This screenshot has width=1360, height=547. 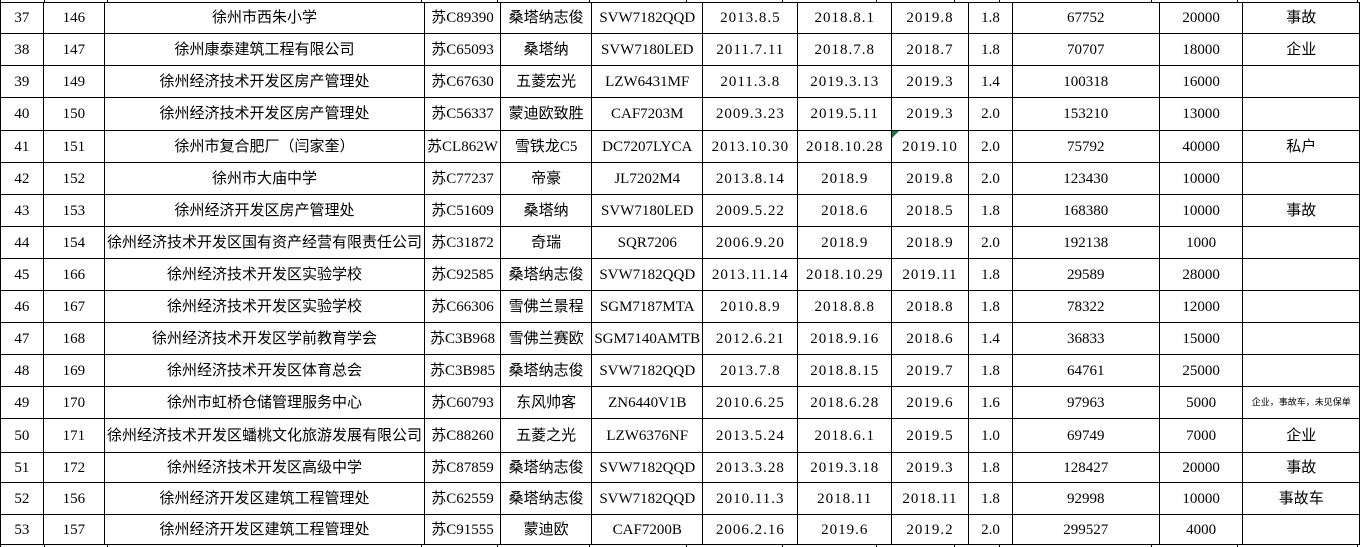 I want to click on cell-plate: 苏C51609, so click(x=462, y=210).